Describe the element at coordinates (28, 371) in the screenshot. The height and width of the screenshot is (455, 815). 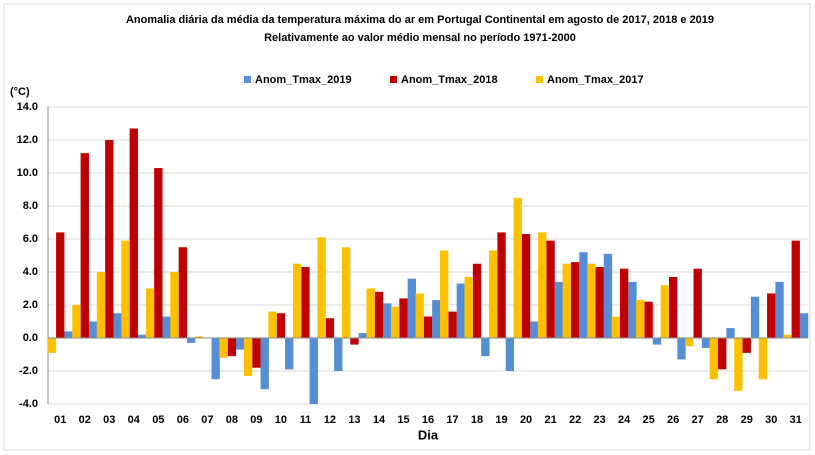
I see `y-tick-label: -2.0` at that location.